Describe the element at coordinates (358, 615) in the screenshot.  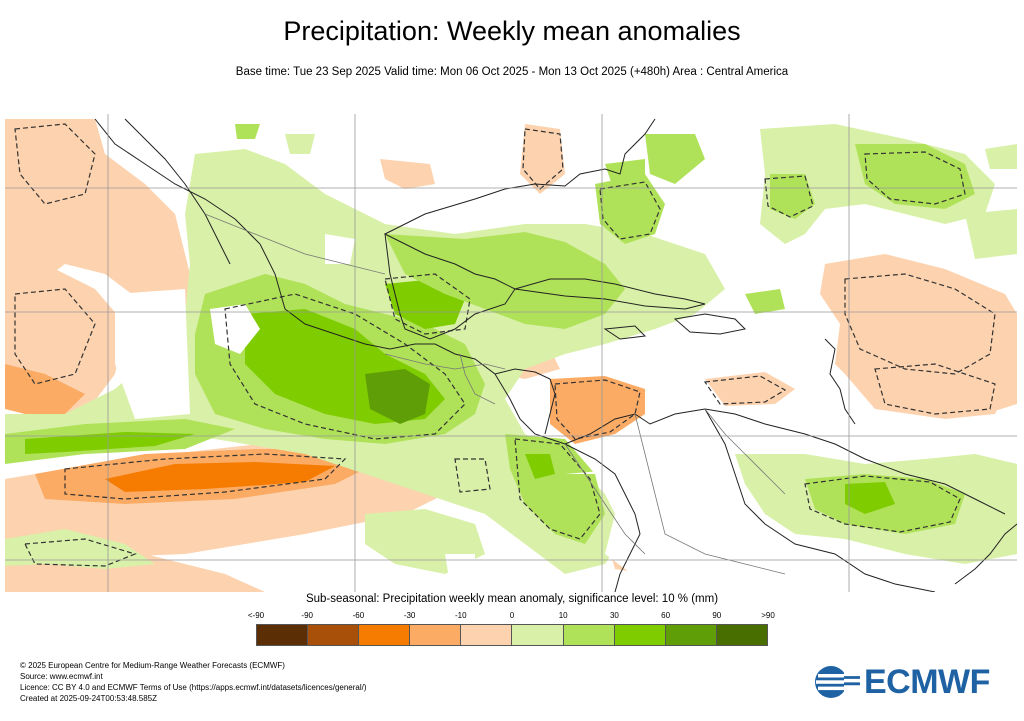
I see `legend-tick-label: -60` at that location.